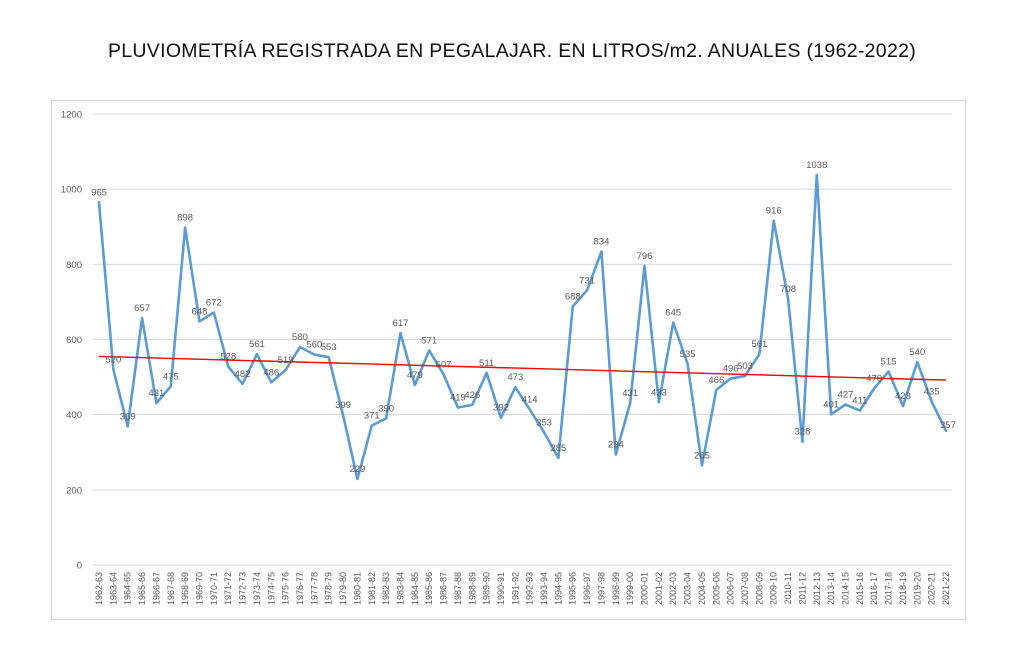 This screenshot has width=1024, height=661. What do you see at coordinates (156, 588) in the screenshot?
I see `x-tick-label-1966-67: 1966-67` at bounding box center [156, 588].